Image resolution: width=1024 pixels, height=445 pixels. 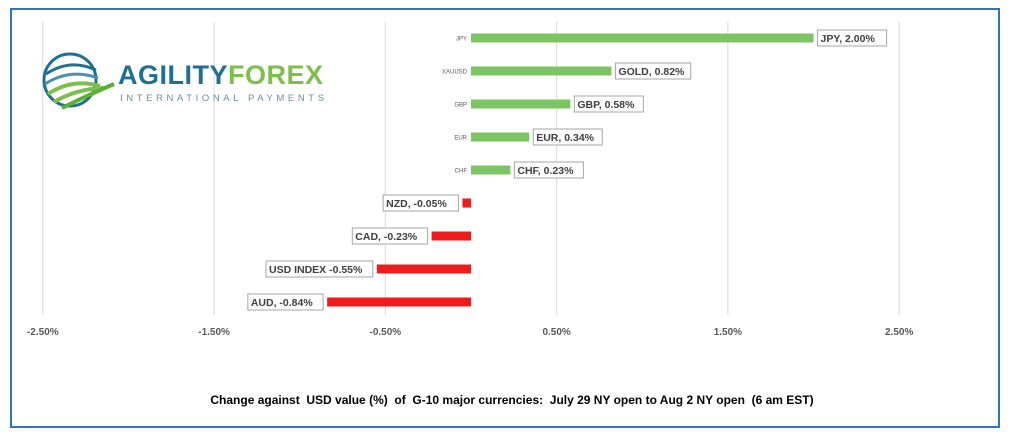 I want to click on data-label-xauusd: GOLD, 0.82%, so click(x=653, y=71).